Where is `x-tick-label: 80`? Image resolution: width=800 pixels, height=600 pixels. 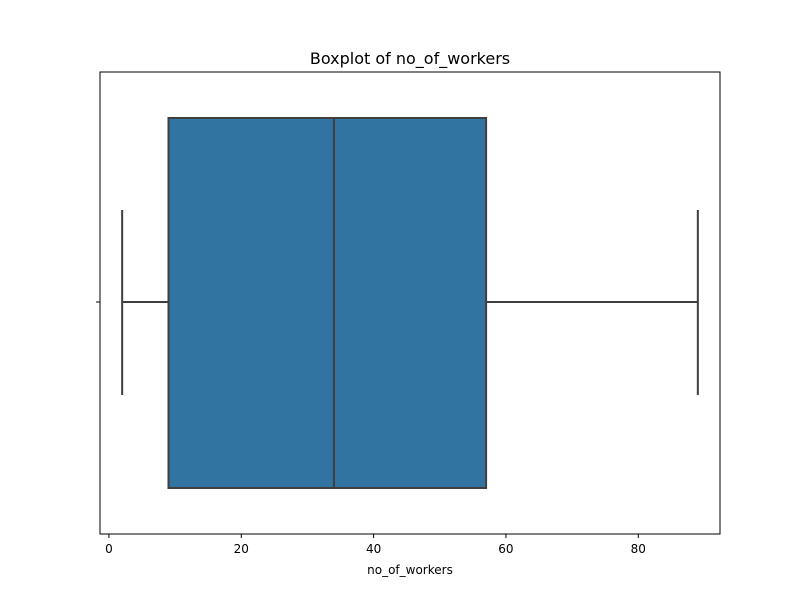
x-tick-label: 80 is located at coordinates (638, 549).